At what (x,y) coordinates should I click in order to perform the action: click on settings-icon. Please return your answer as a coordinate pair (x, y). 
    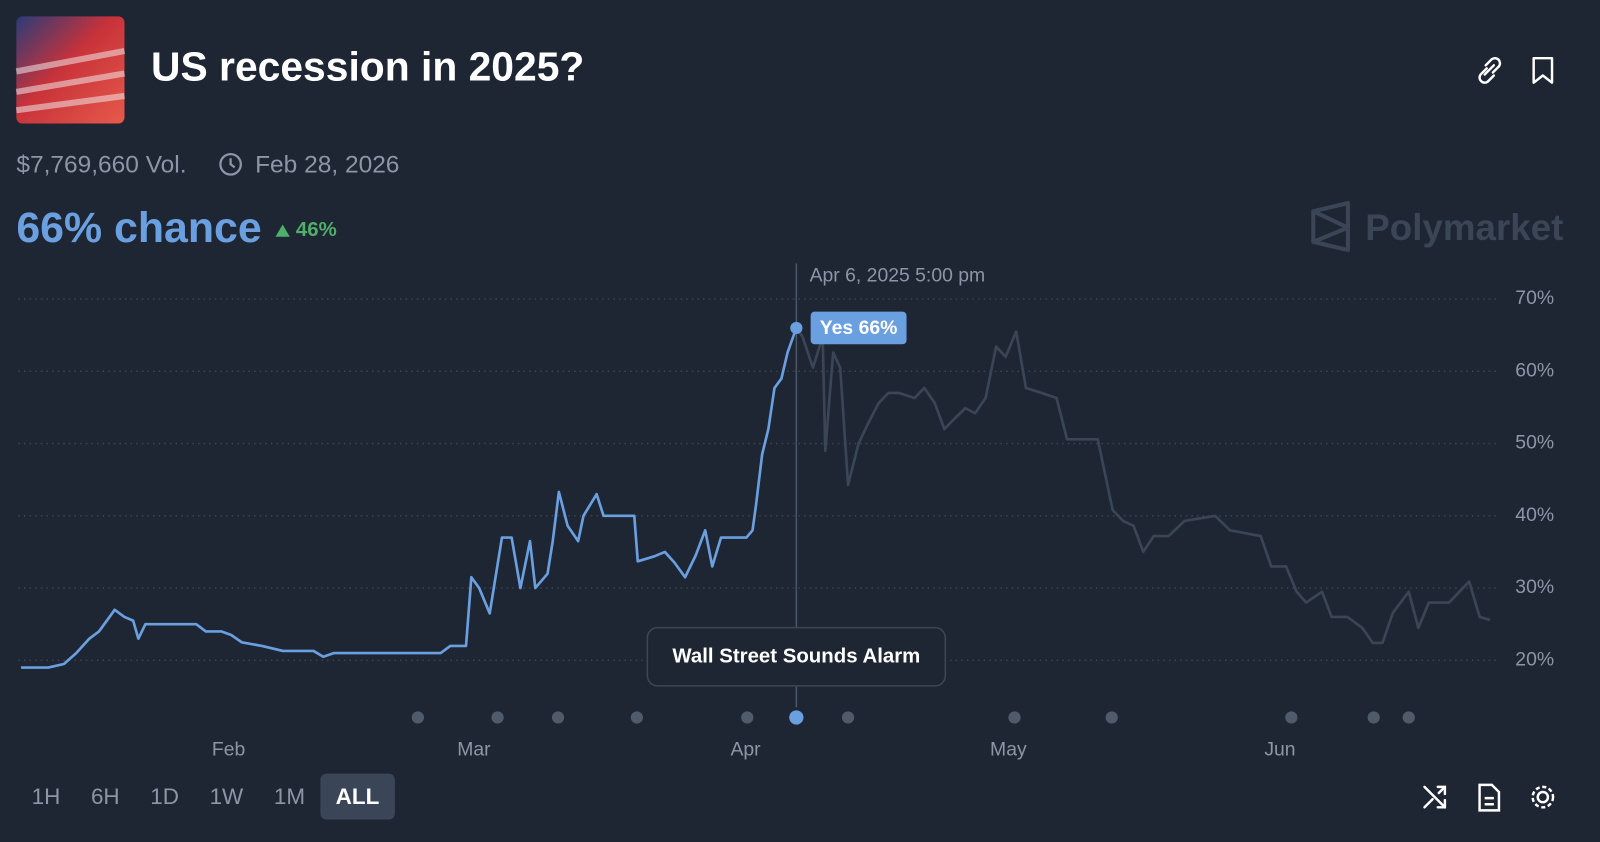
    Looking at the image, I should click on (1543, 797).